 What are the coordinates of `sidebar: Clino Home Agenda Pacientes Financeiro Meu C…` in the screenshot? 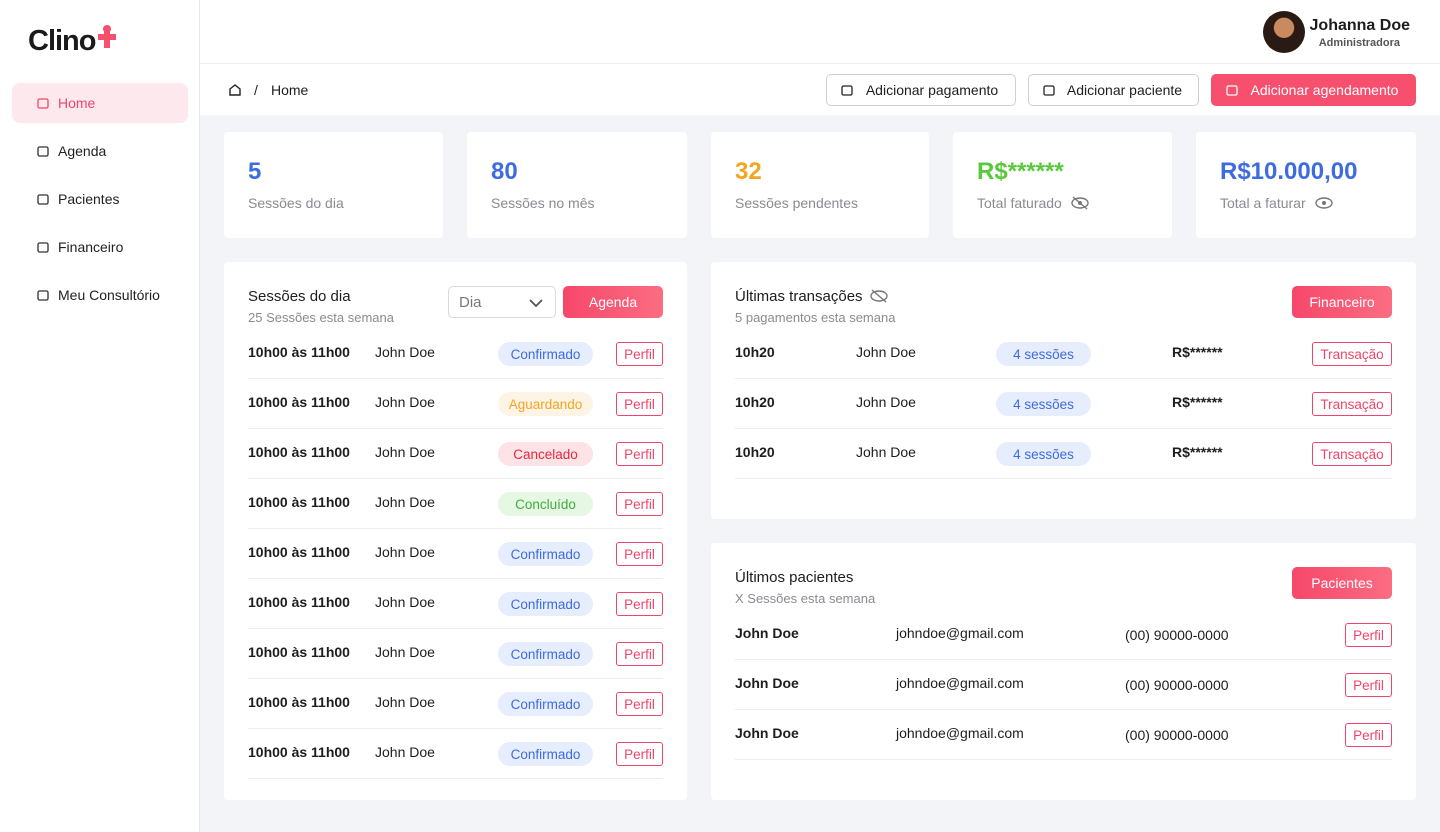 It's located at (100, 416).